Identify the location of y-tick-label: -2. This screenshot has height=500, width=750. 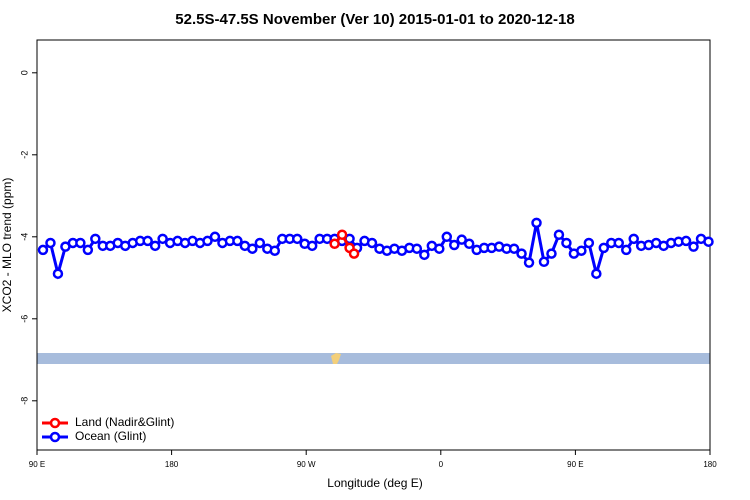
(24, 155).